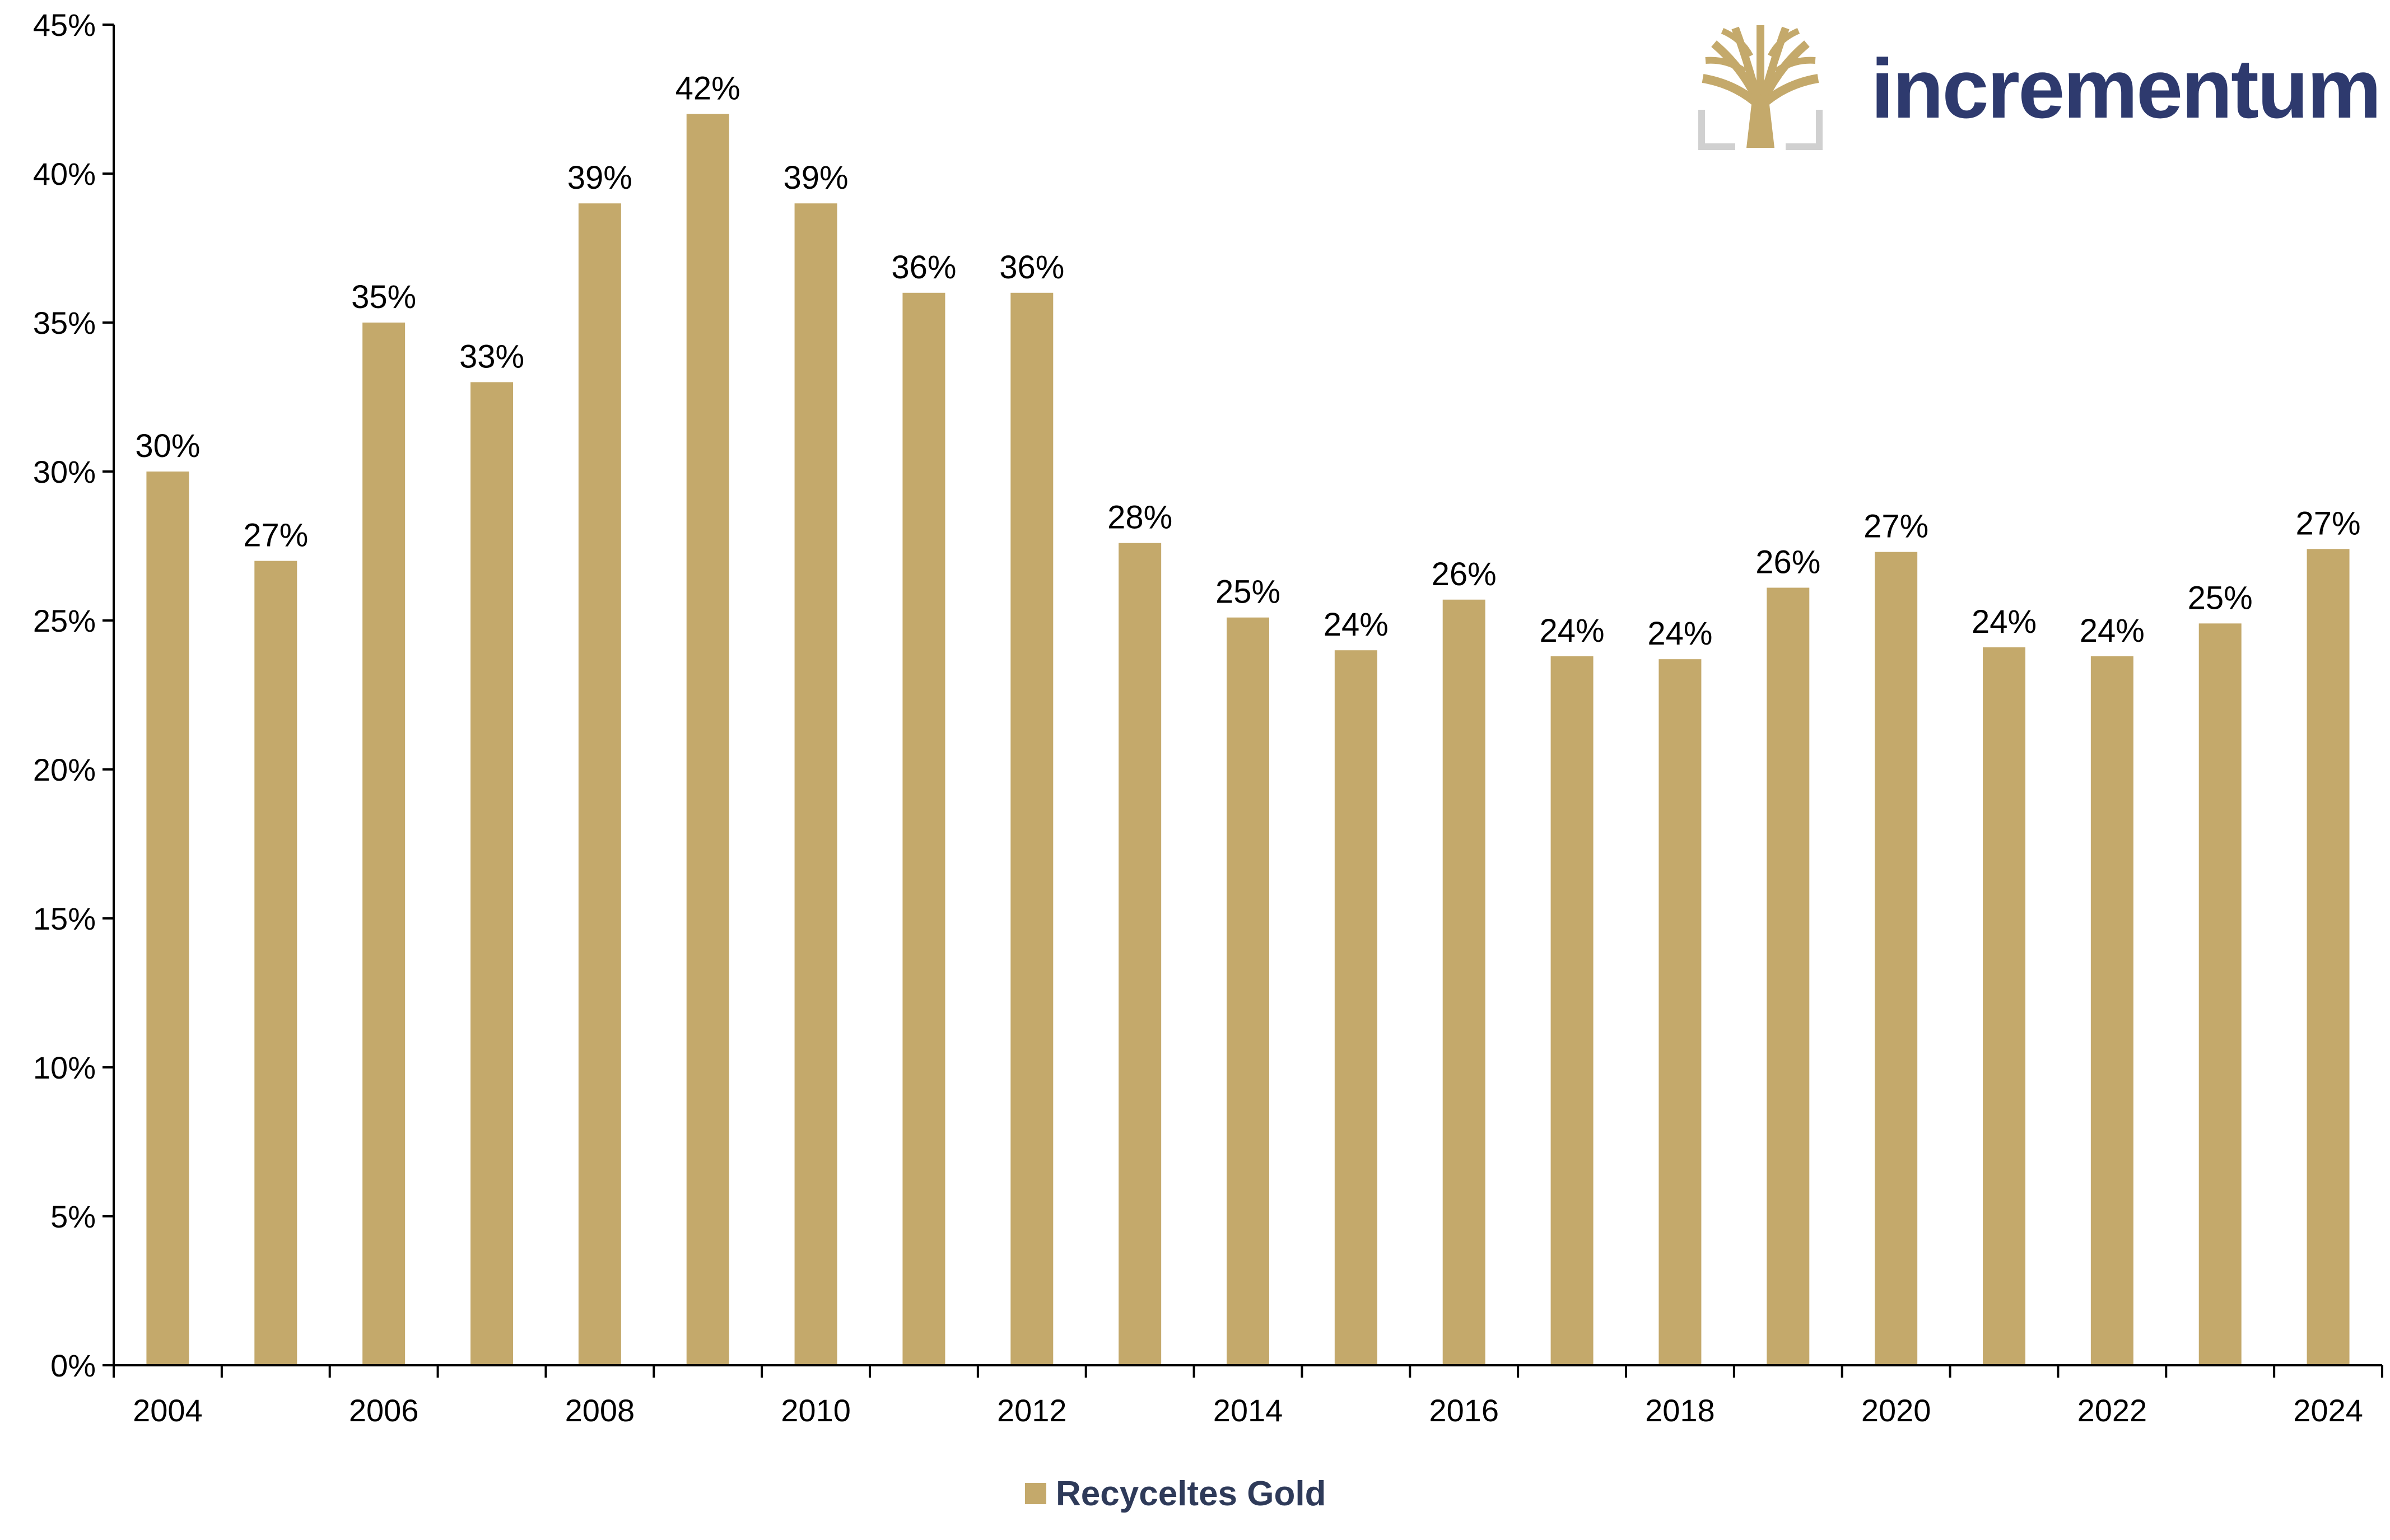 The image size is (2390, 1540). Describe the element at coordinates (491, 357) in the screenshot. I see `data-label: 33%` at that location.